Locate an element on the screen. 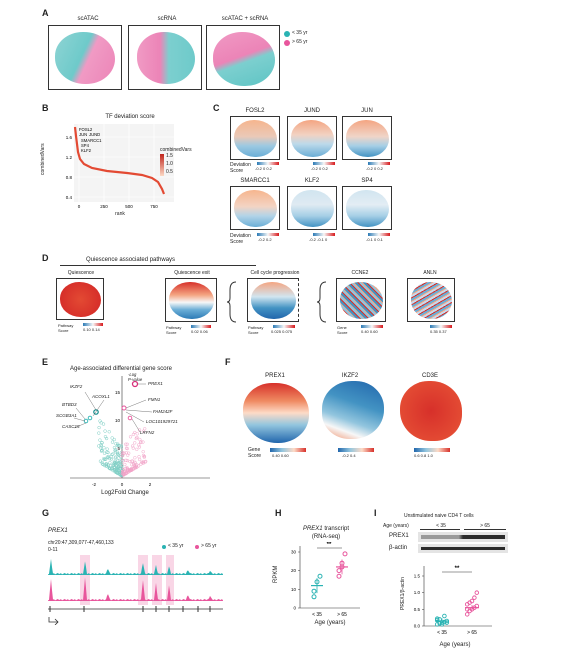  legend-label: Gene is located at coordinates (254, 450).